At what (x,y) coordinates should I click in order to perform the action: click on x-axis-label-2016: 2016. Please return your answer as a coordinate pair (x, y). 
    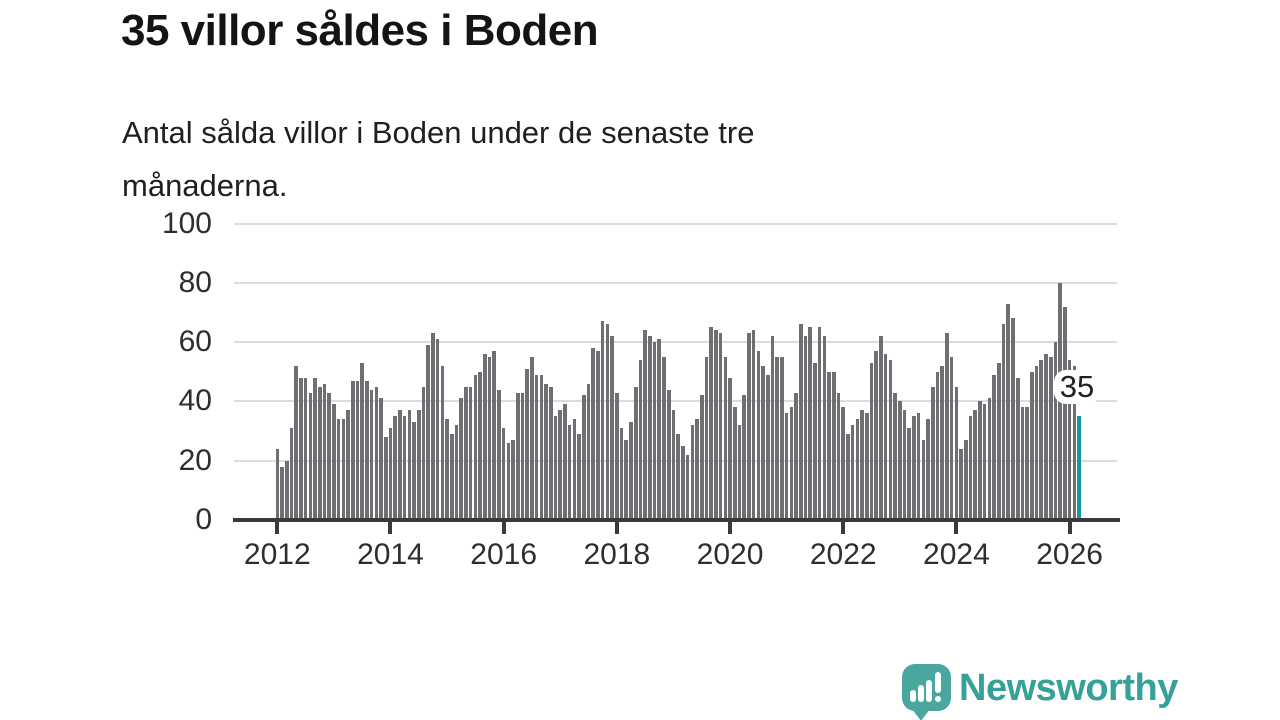
    Looking at the image, I should click on (504, 554).